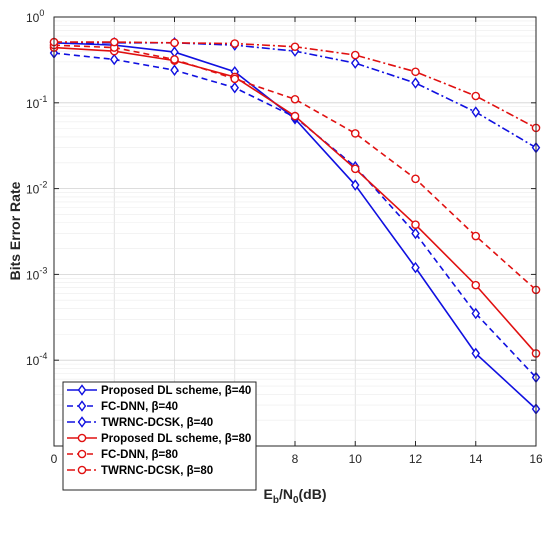 The width and height of the screenshot is (550, 535). I want to click on legend-label: TWRNC-DCSK, β=40, so click(157, 423).